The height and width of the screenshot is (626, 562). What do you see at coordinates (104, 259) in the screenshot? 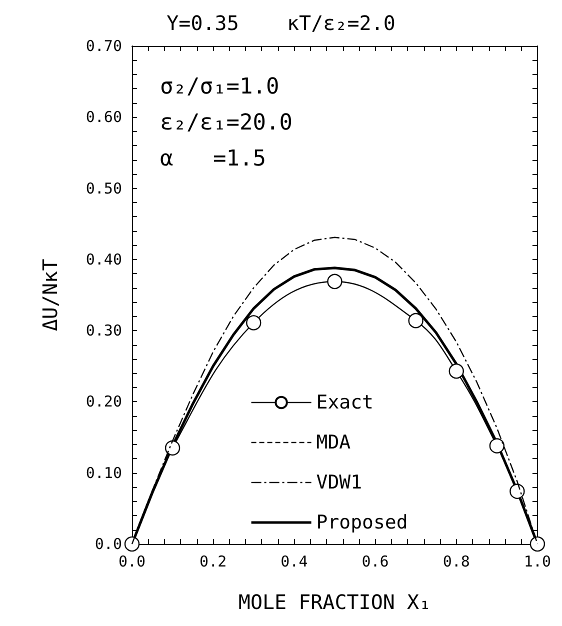
I see `y-tick-label: 0.40` at bounding box center [104, 259].